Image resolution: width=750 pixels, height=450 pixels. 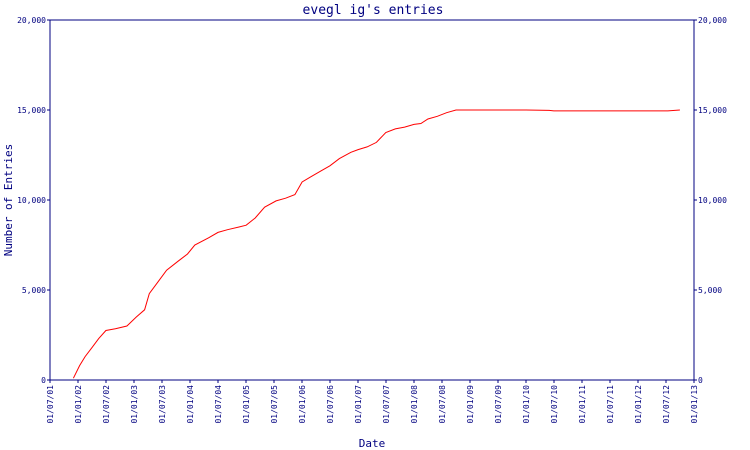 What do you see at coordinates (666, 404) in the screenshot?
I see `x-tick-label: 01/07/12` at bounding box center [666, 404].